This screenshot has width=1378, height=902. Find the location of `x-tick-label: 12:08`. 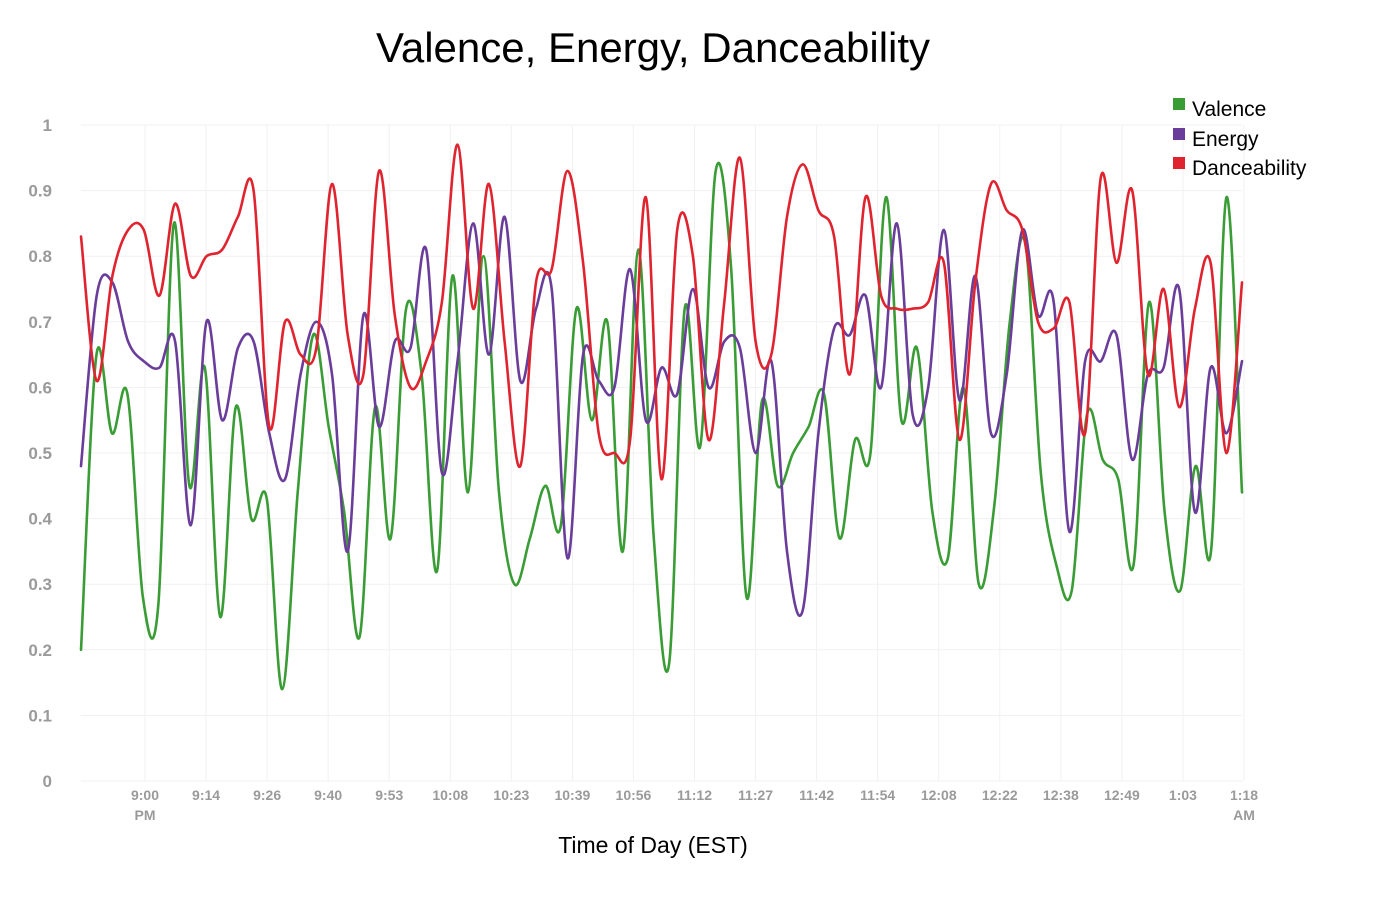

x-tick-label: 12:08 is located at coordinates (939, 795).